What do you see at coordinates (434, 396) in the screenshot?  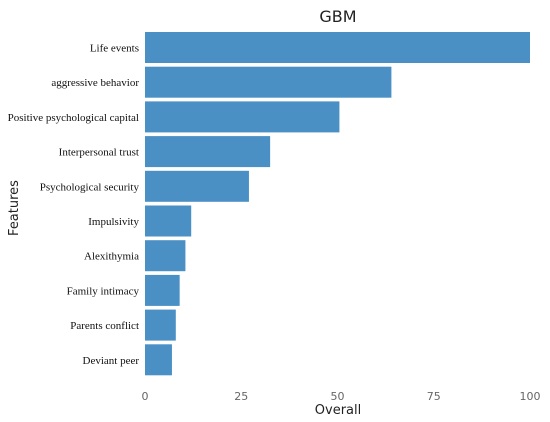 I see `x-tick-label-3: 75` at bounding box center [434, 396].